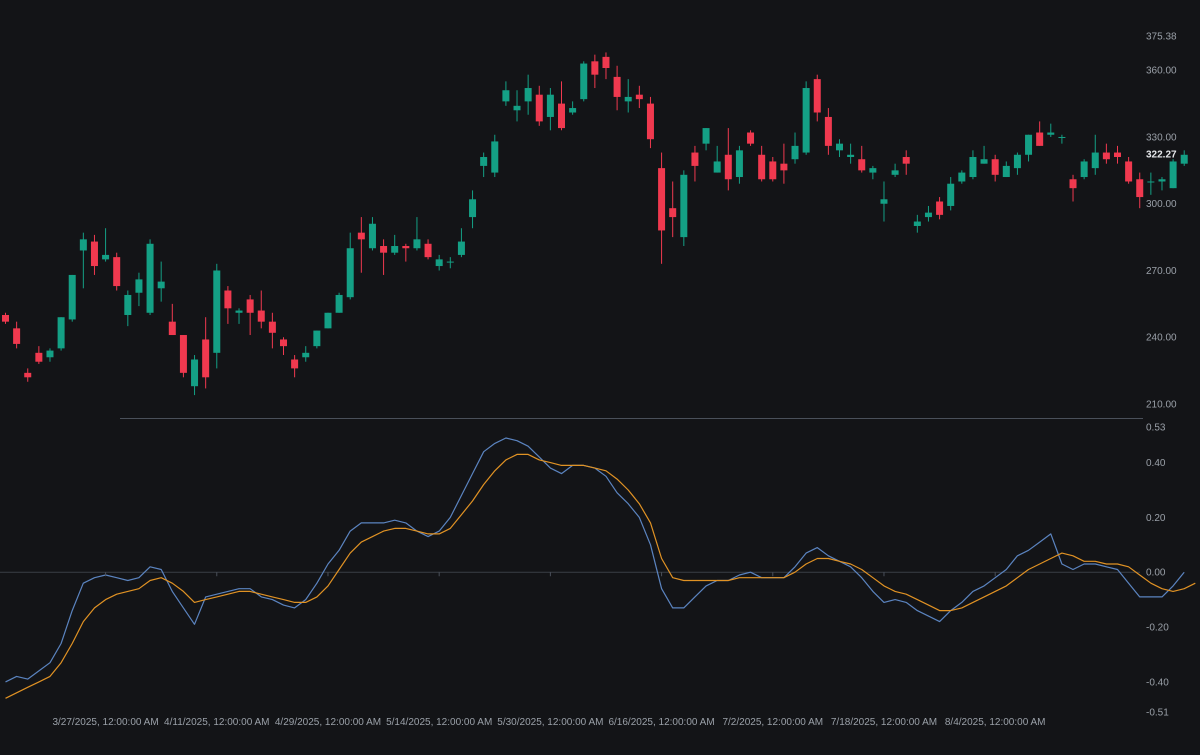 This screenshot has width=1200, height=755. I want to click on oscillator-tick-label: -0.40, so click(1157, 682).